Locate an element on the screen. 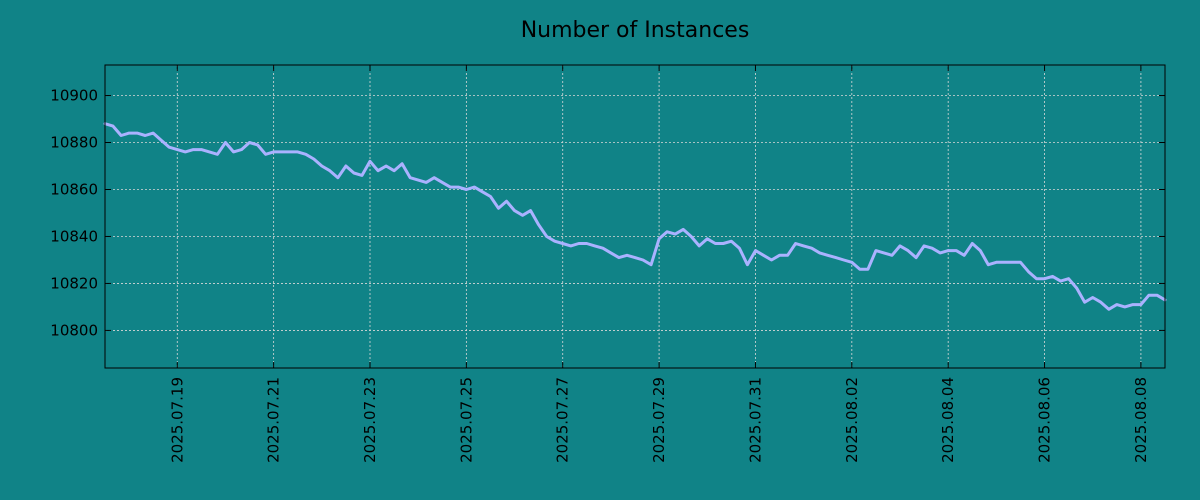  y-tick-label: 10860 is located at coordinates (74, 189).